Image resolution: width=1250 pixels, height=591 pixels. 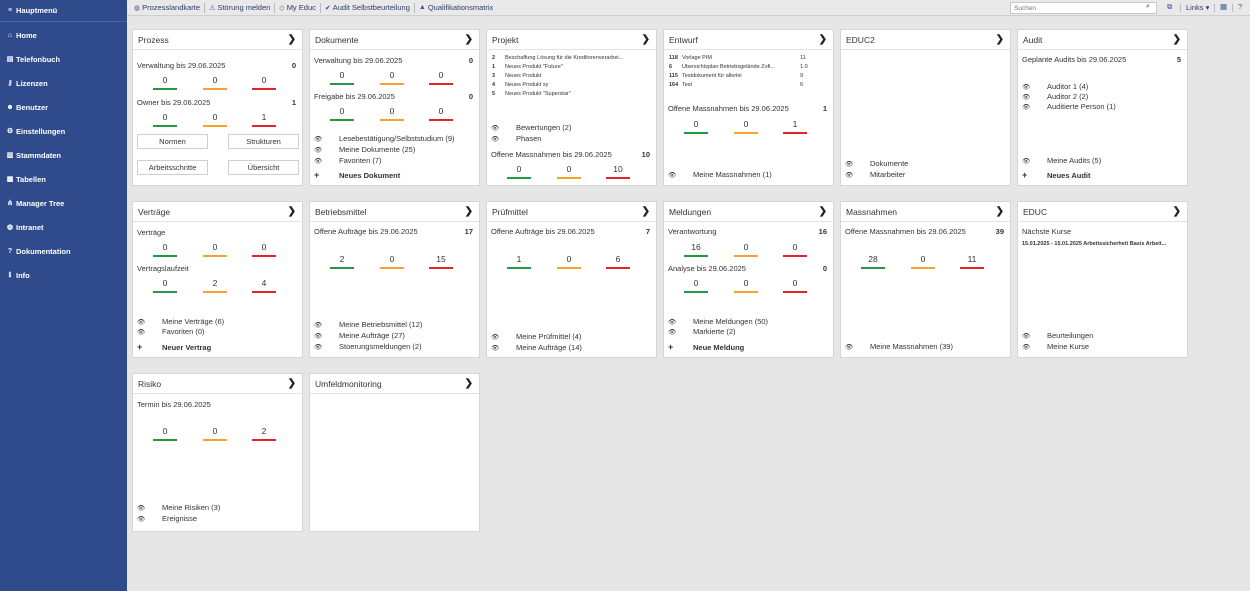 I want to click on item-row: 3 Neues Produkt, so click(x=562, y=76).